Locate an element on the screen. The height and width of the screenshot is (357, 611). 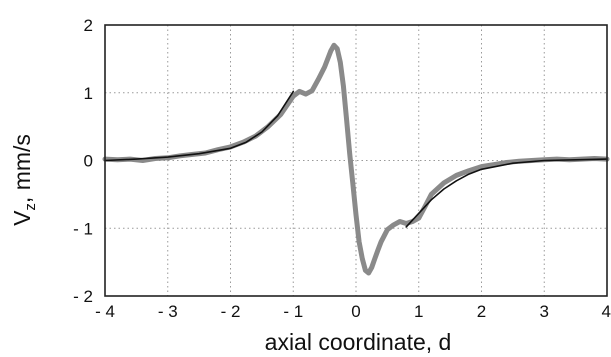
x-tick-label-1: - 3 is located at coordinates (168, 311).